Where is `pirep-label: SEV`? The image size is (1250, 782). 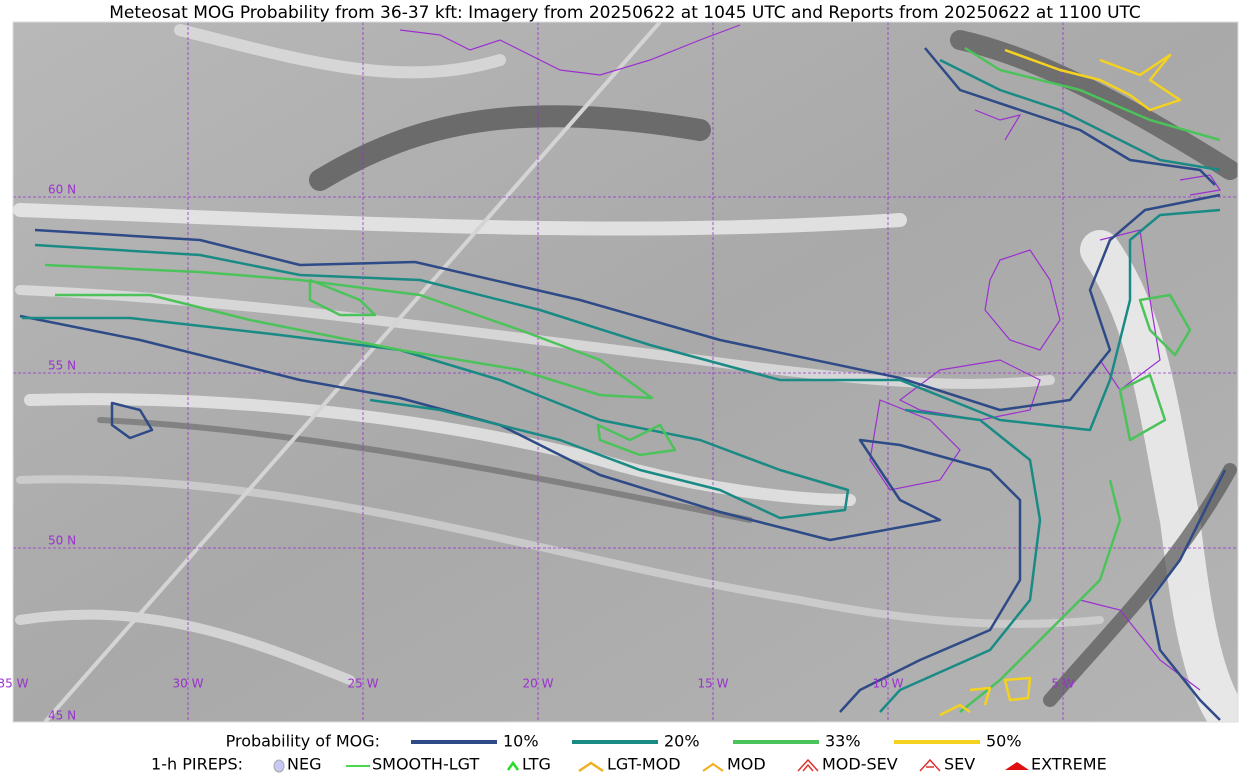
pirep-label: SEV is located at coordinates (959, 764).